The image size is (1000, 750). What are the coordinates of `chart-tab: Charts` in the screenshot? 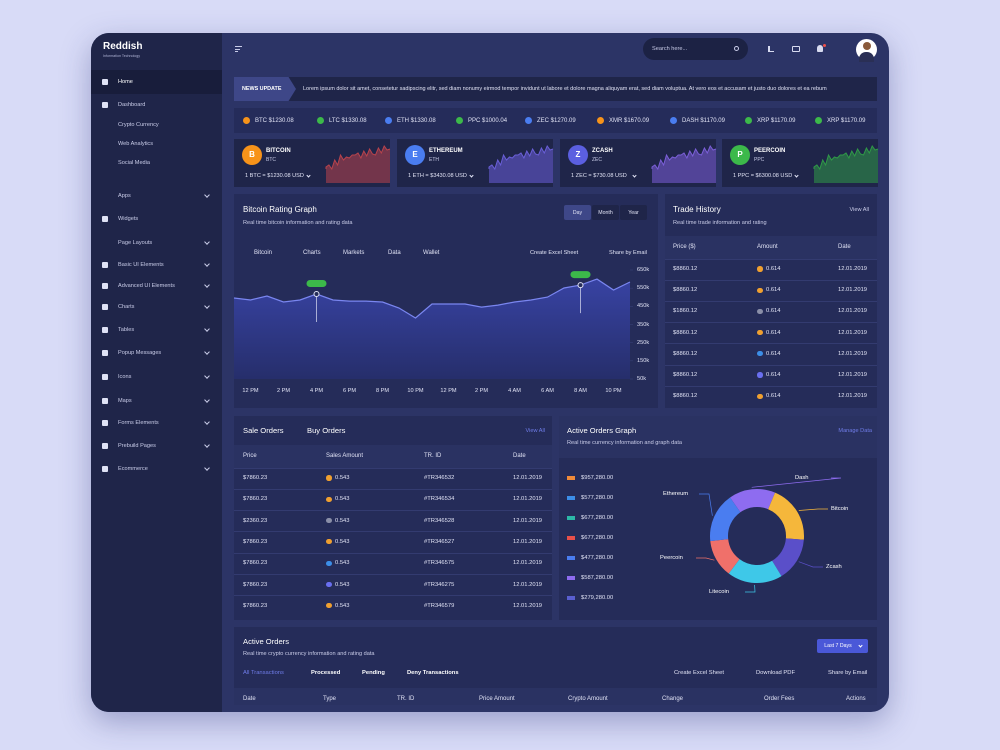 It's located at (312, 253).